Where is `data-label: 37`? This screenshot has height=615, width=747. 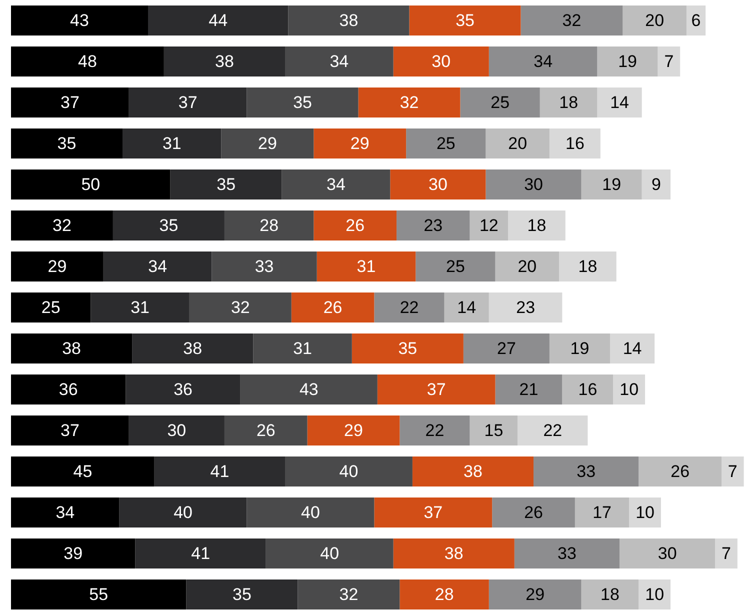
data-label: 37 is located at coordinates (433, 512).